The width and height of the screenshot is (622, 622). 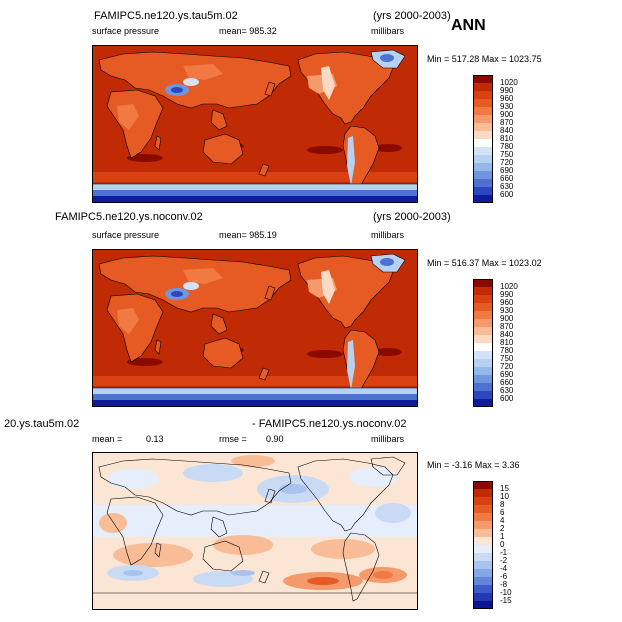 I want to click on panel1-mean: mean= 985.32, so click(x=248, y=31).